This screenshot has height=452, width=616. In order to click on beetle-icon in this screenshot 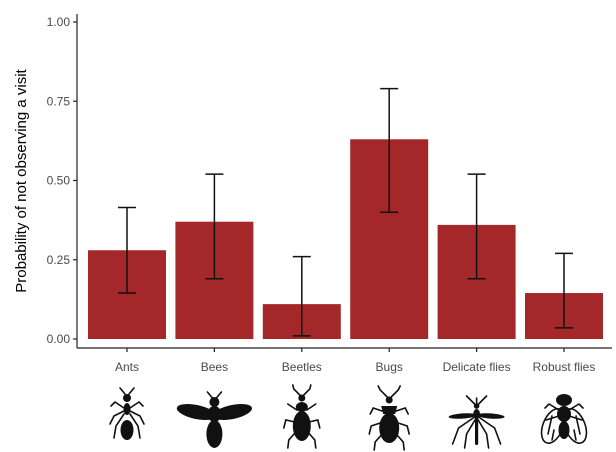, I will do `click(301, 416)`.